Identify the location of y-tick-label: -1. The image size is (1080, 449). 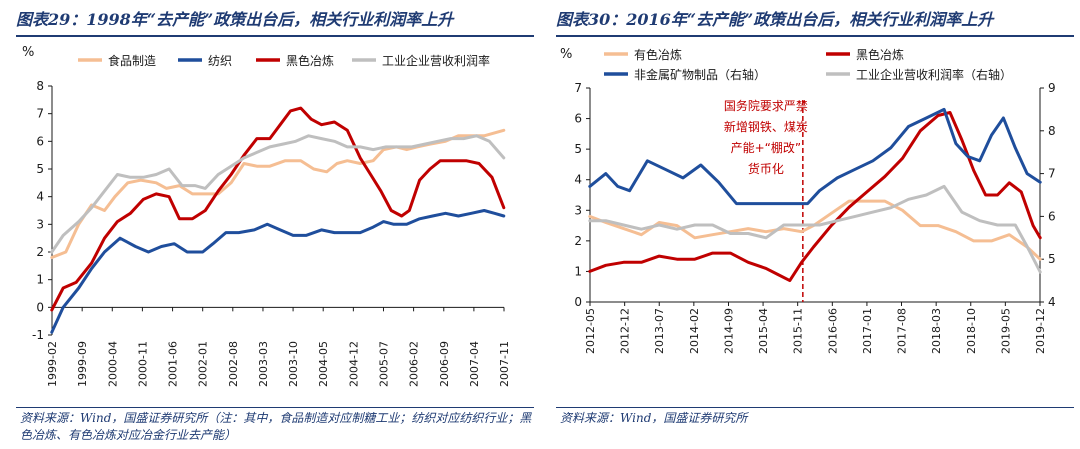
(38, 335).